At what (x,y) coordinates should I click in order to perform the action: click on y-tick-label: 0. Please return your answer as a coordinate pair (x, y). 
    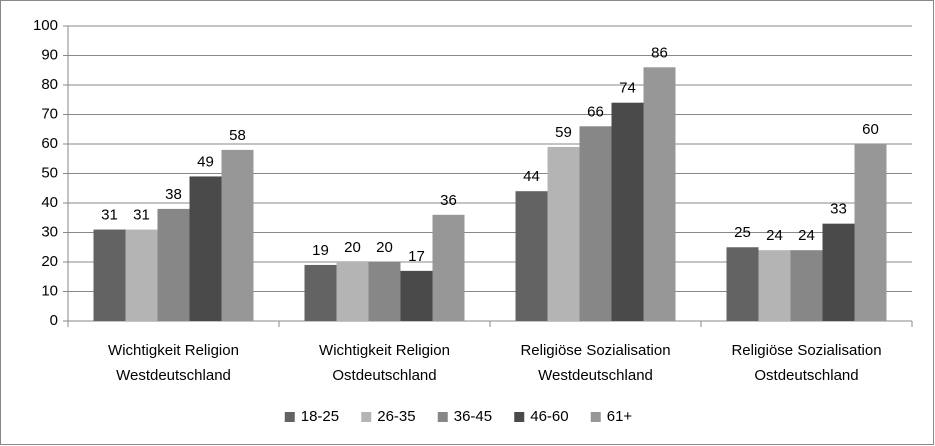
    Looking at the image, I should click on (54, 320).